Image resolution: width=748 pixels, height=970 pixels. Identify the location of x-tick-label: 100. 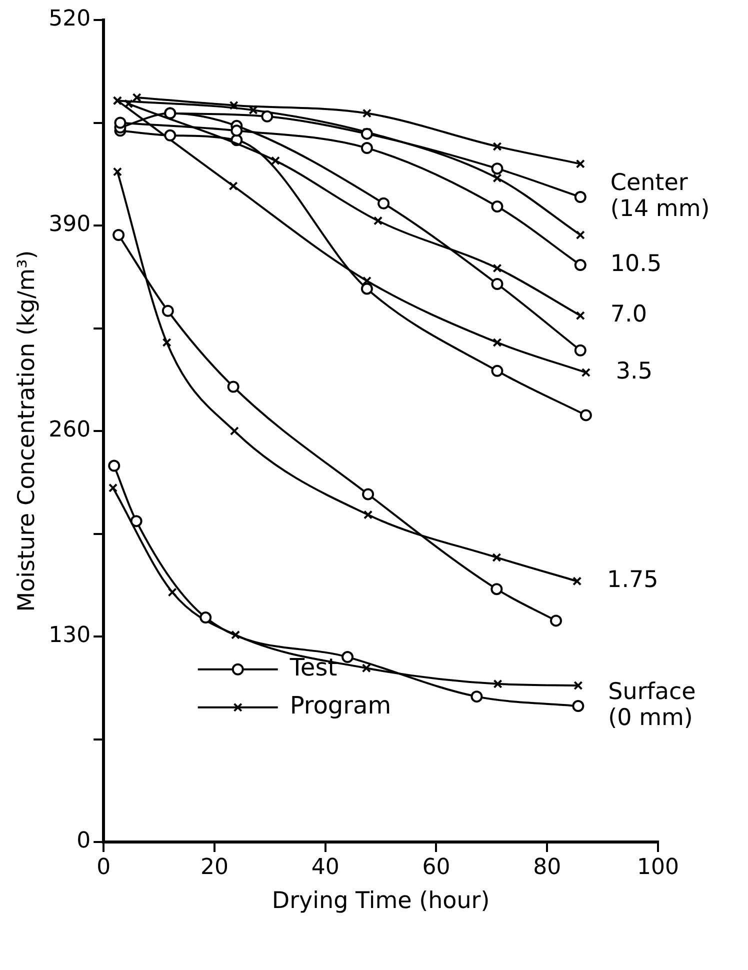
(658, 867).